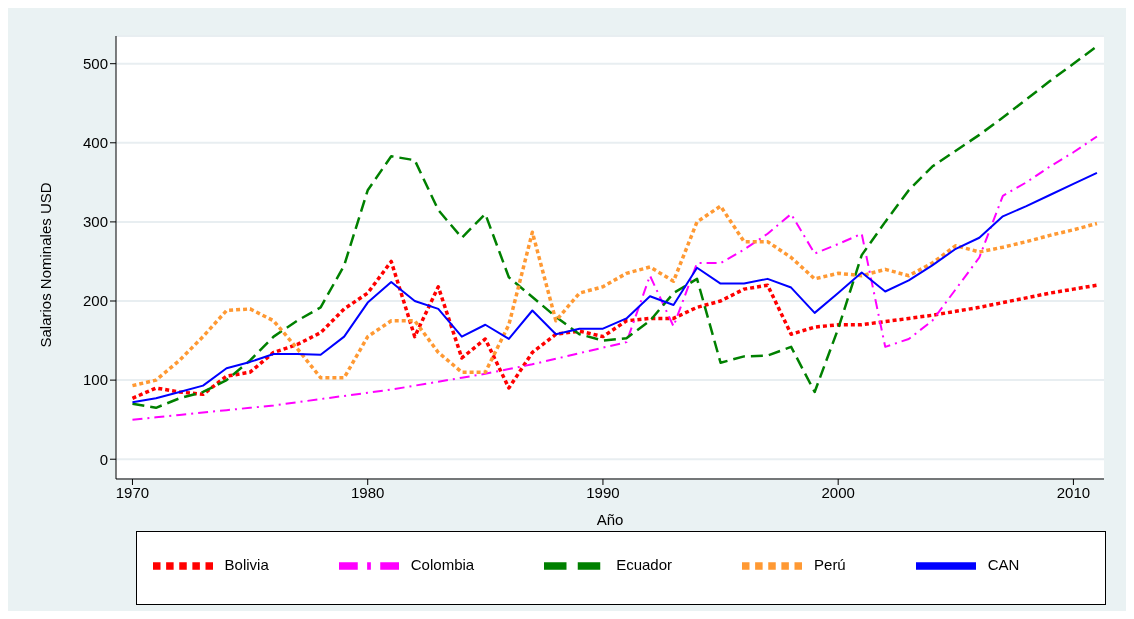 This screenshot has height=619, width=1134. I want to click on legend-label: Perú, so click(830, 565).